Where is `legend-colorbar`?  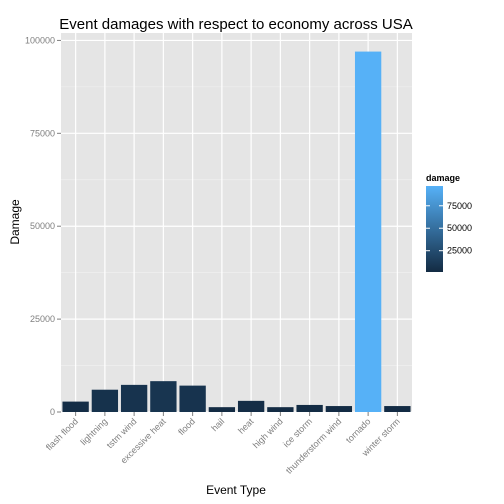
legend-colorbar is located at coordinates (434, 229).